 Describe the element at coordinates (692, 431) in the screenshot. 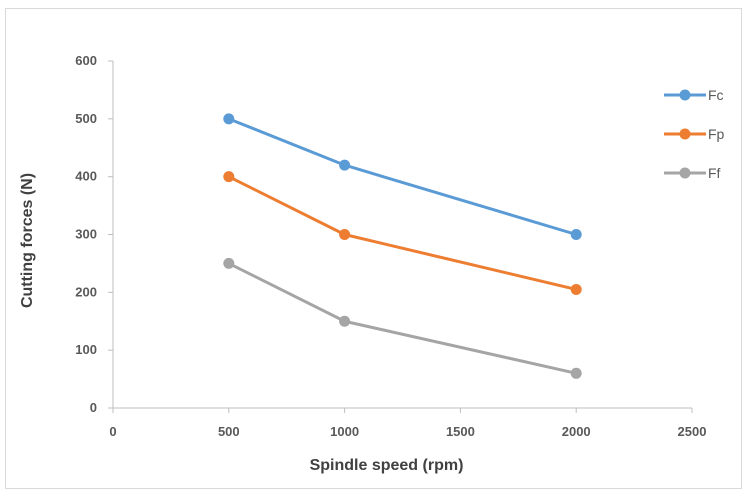

I see `x-tick-label: 2500` at that location.